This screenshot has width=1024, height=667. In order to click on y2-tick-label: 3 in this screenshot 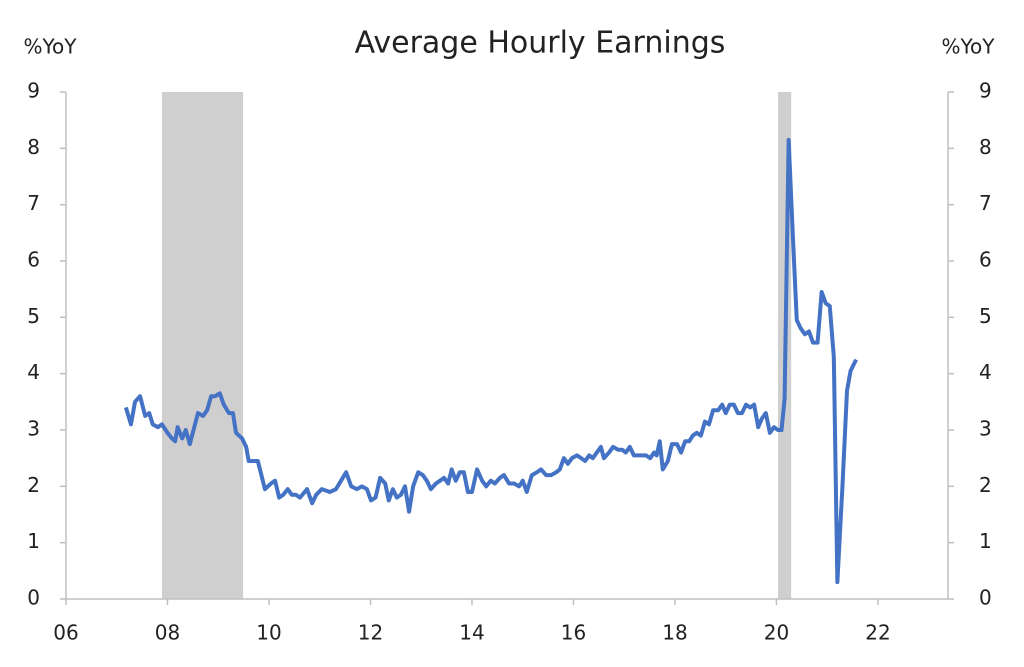, I will do `click(985, 429)`.